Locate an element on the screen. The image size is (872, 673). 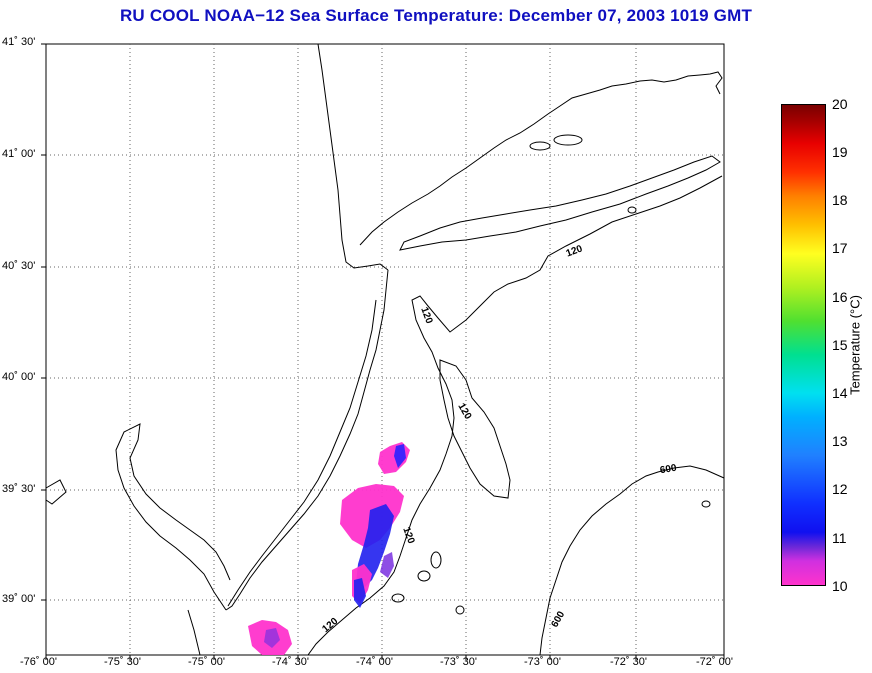
coastline-barrier is located at coordinates (302, 453).